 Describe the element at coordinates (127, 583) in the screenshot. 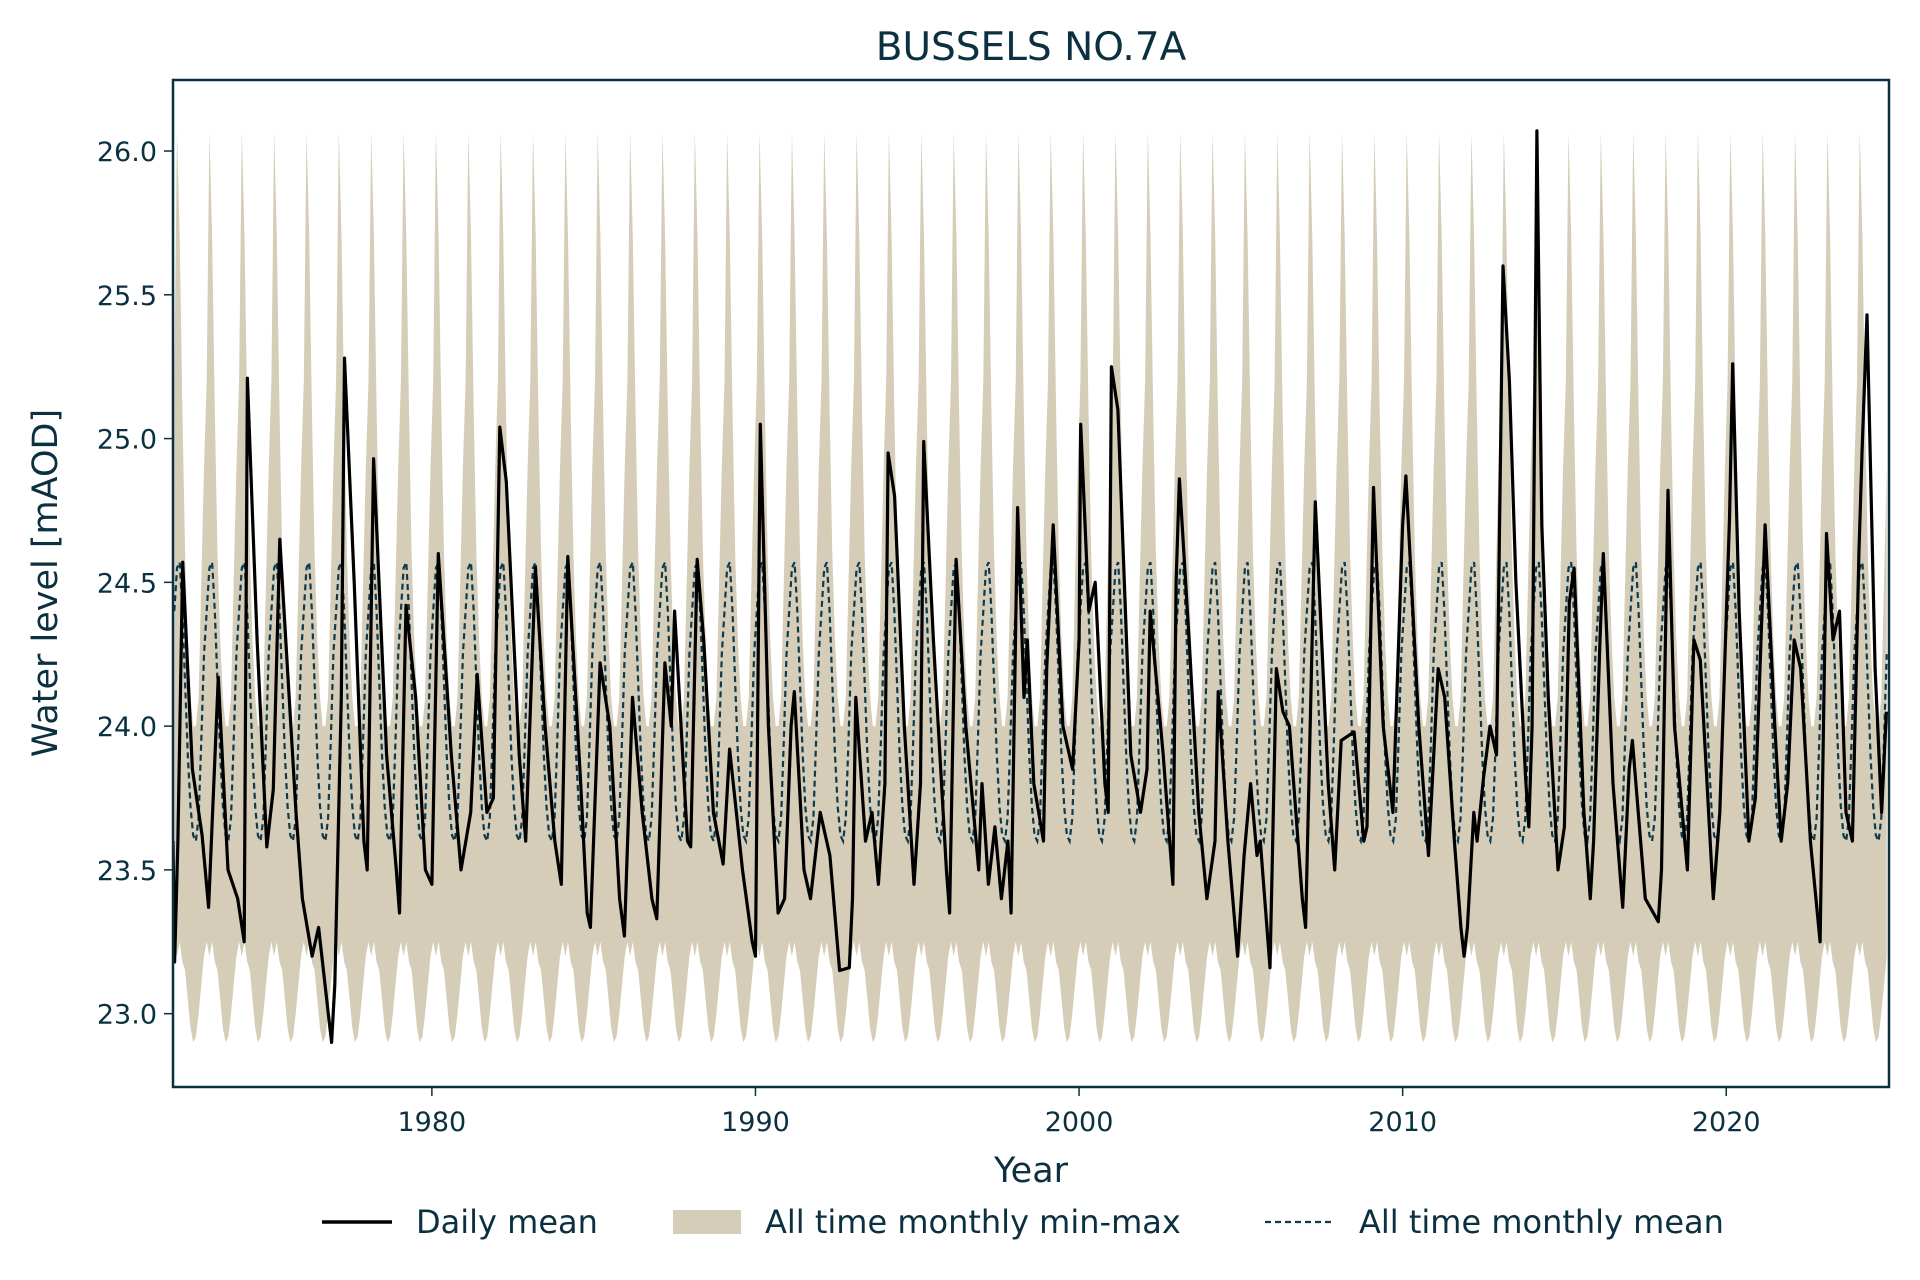

I see `y-tick-label: 24.5` at that location.